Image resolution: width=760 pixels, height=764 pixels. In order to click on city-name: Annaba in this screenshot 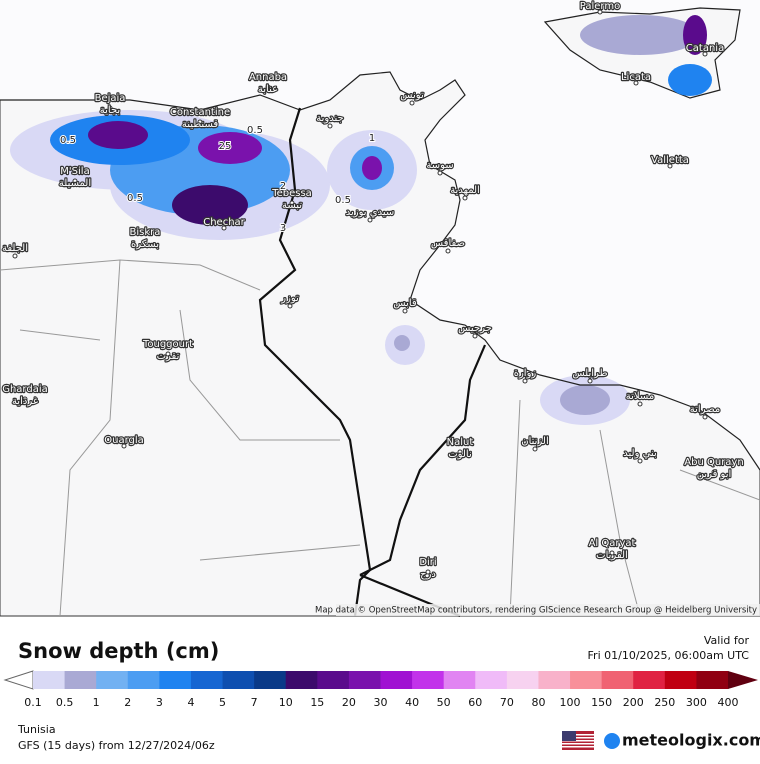, I will do `click(268, 77)`.